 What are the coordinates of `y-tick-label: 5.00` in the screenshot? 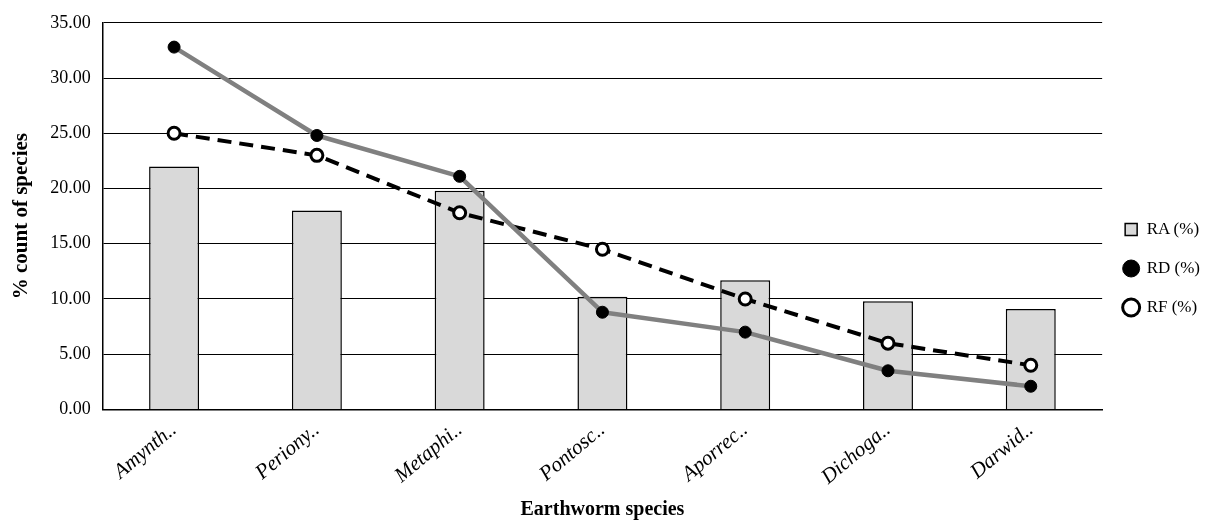 It's located at (75, 352).